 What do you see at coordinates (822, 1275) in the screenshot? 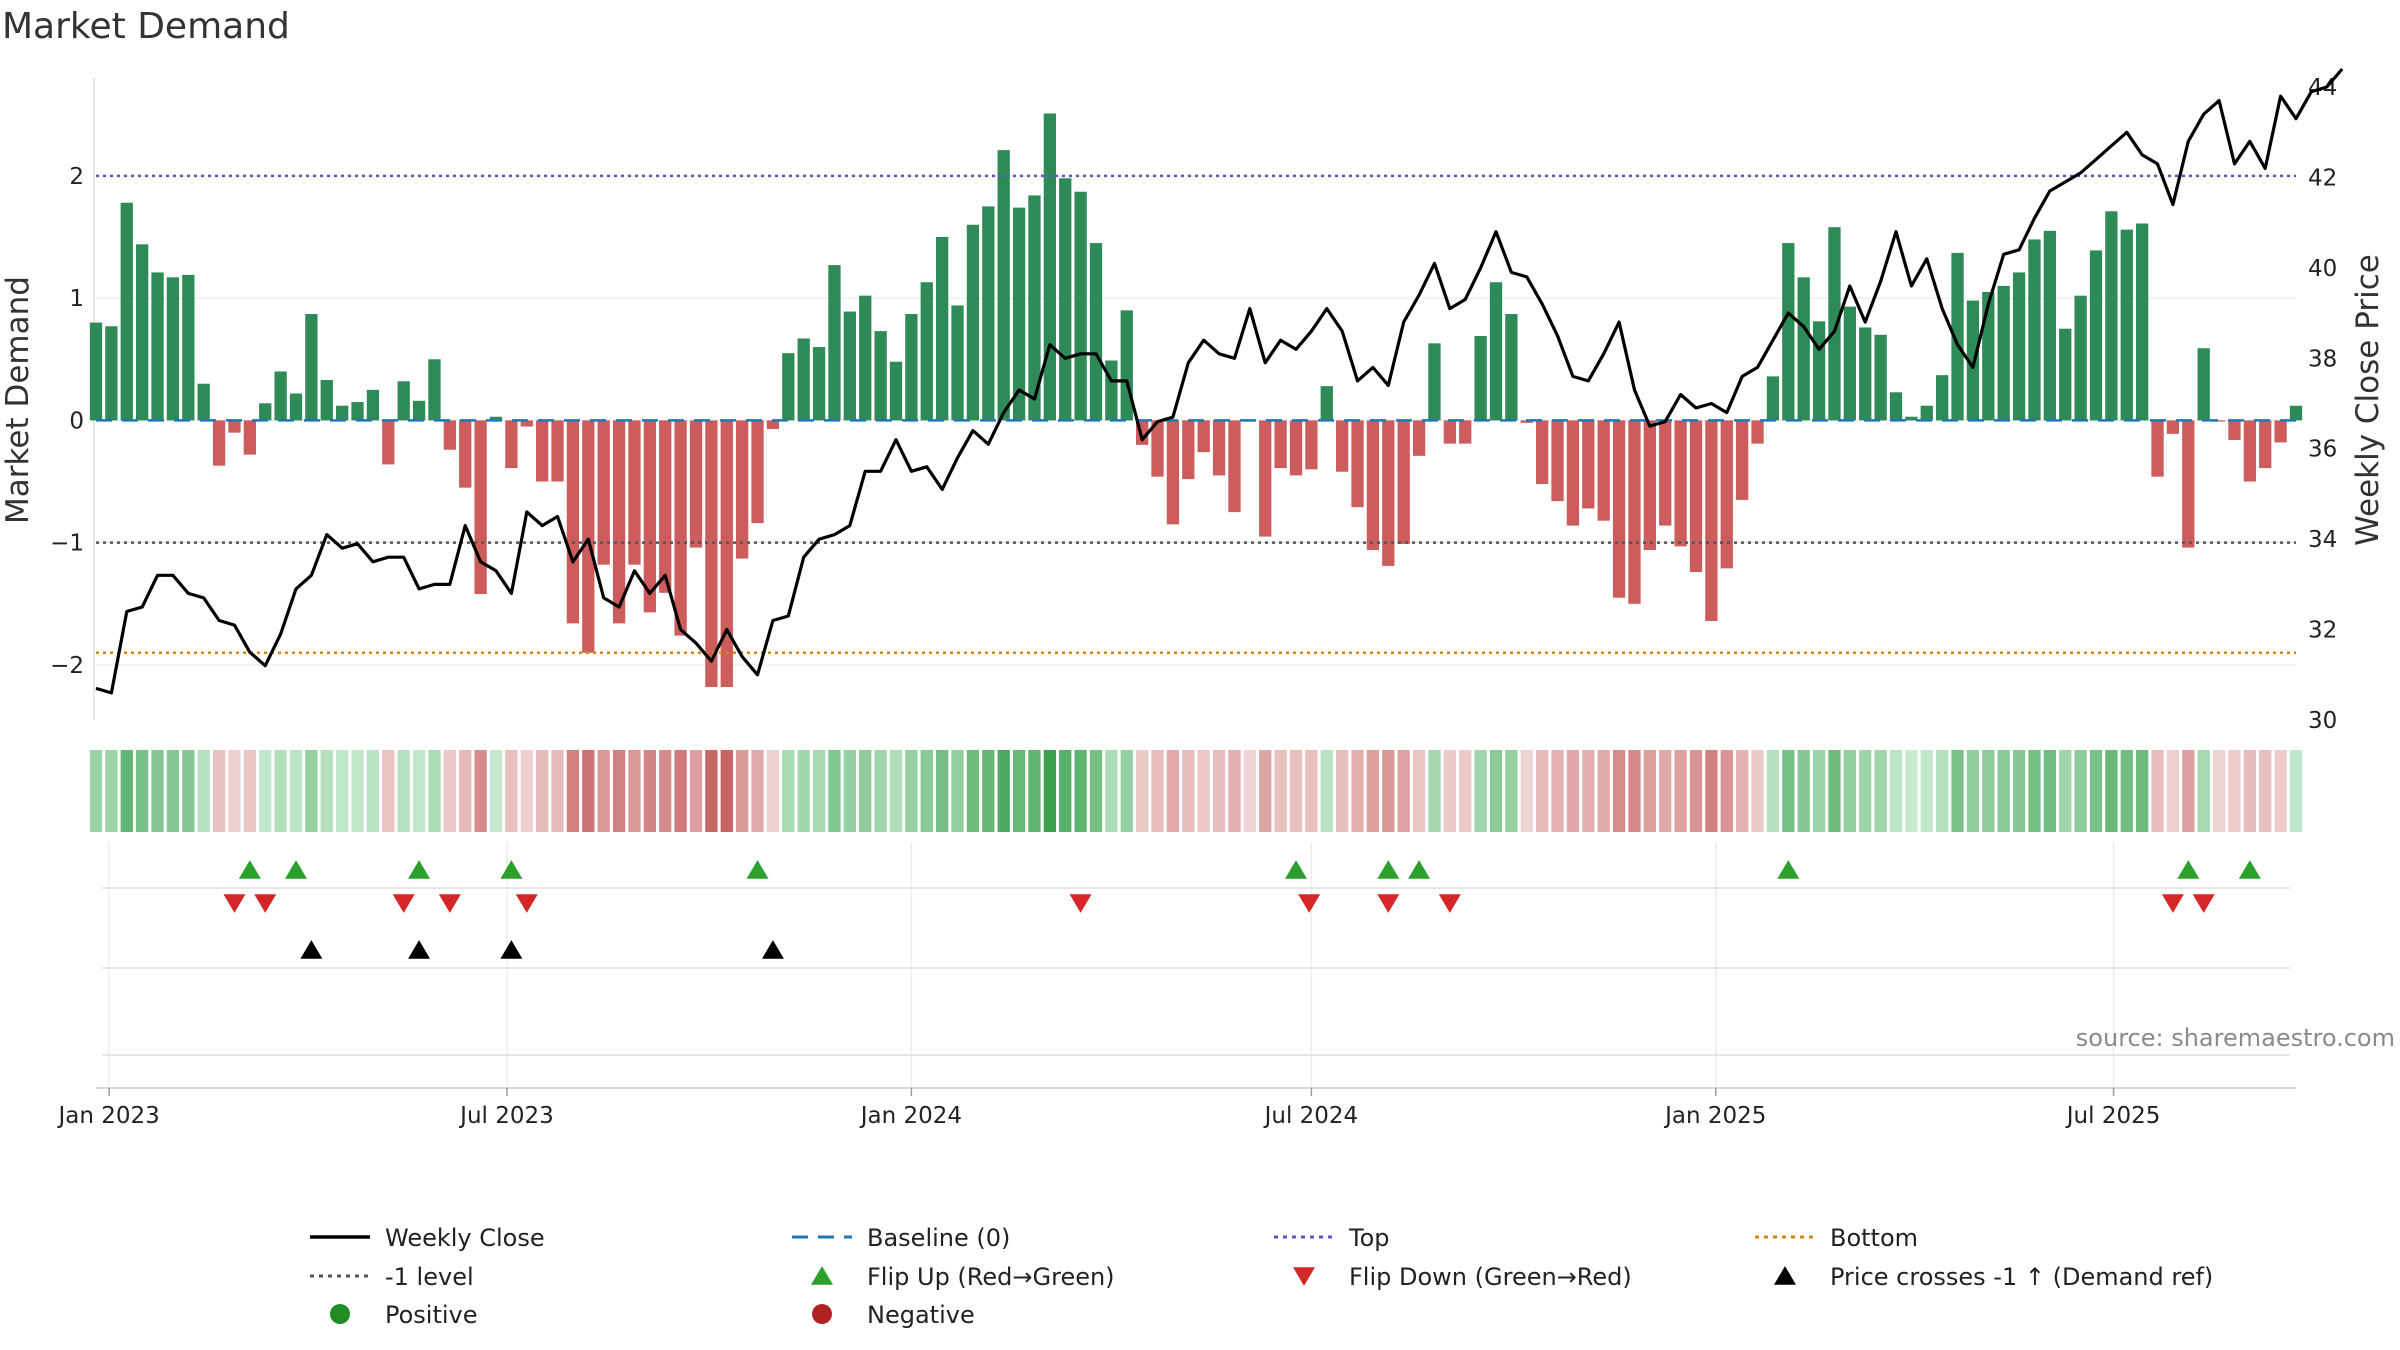
I see `legend-swatch-triangle` at bounding box center [822, 1275].